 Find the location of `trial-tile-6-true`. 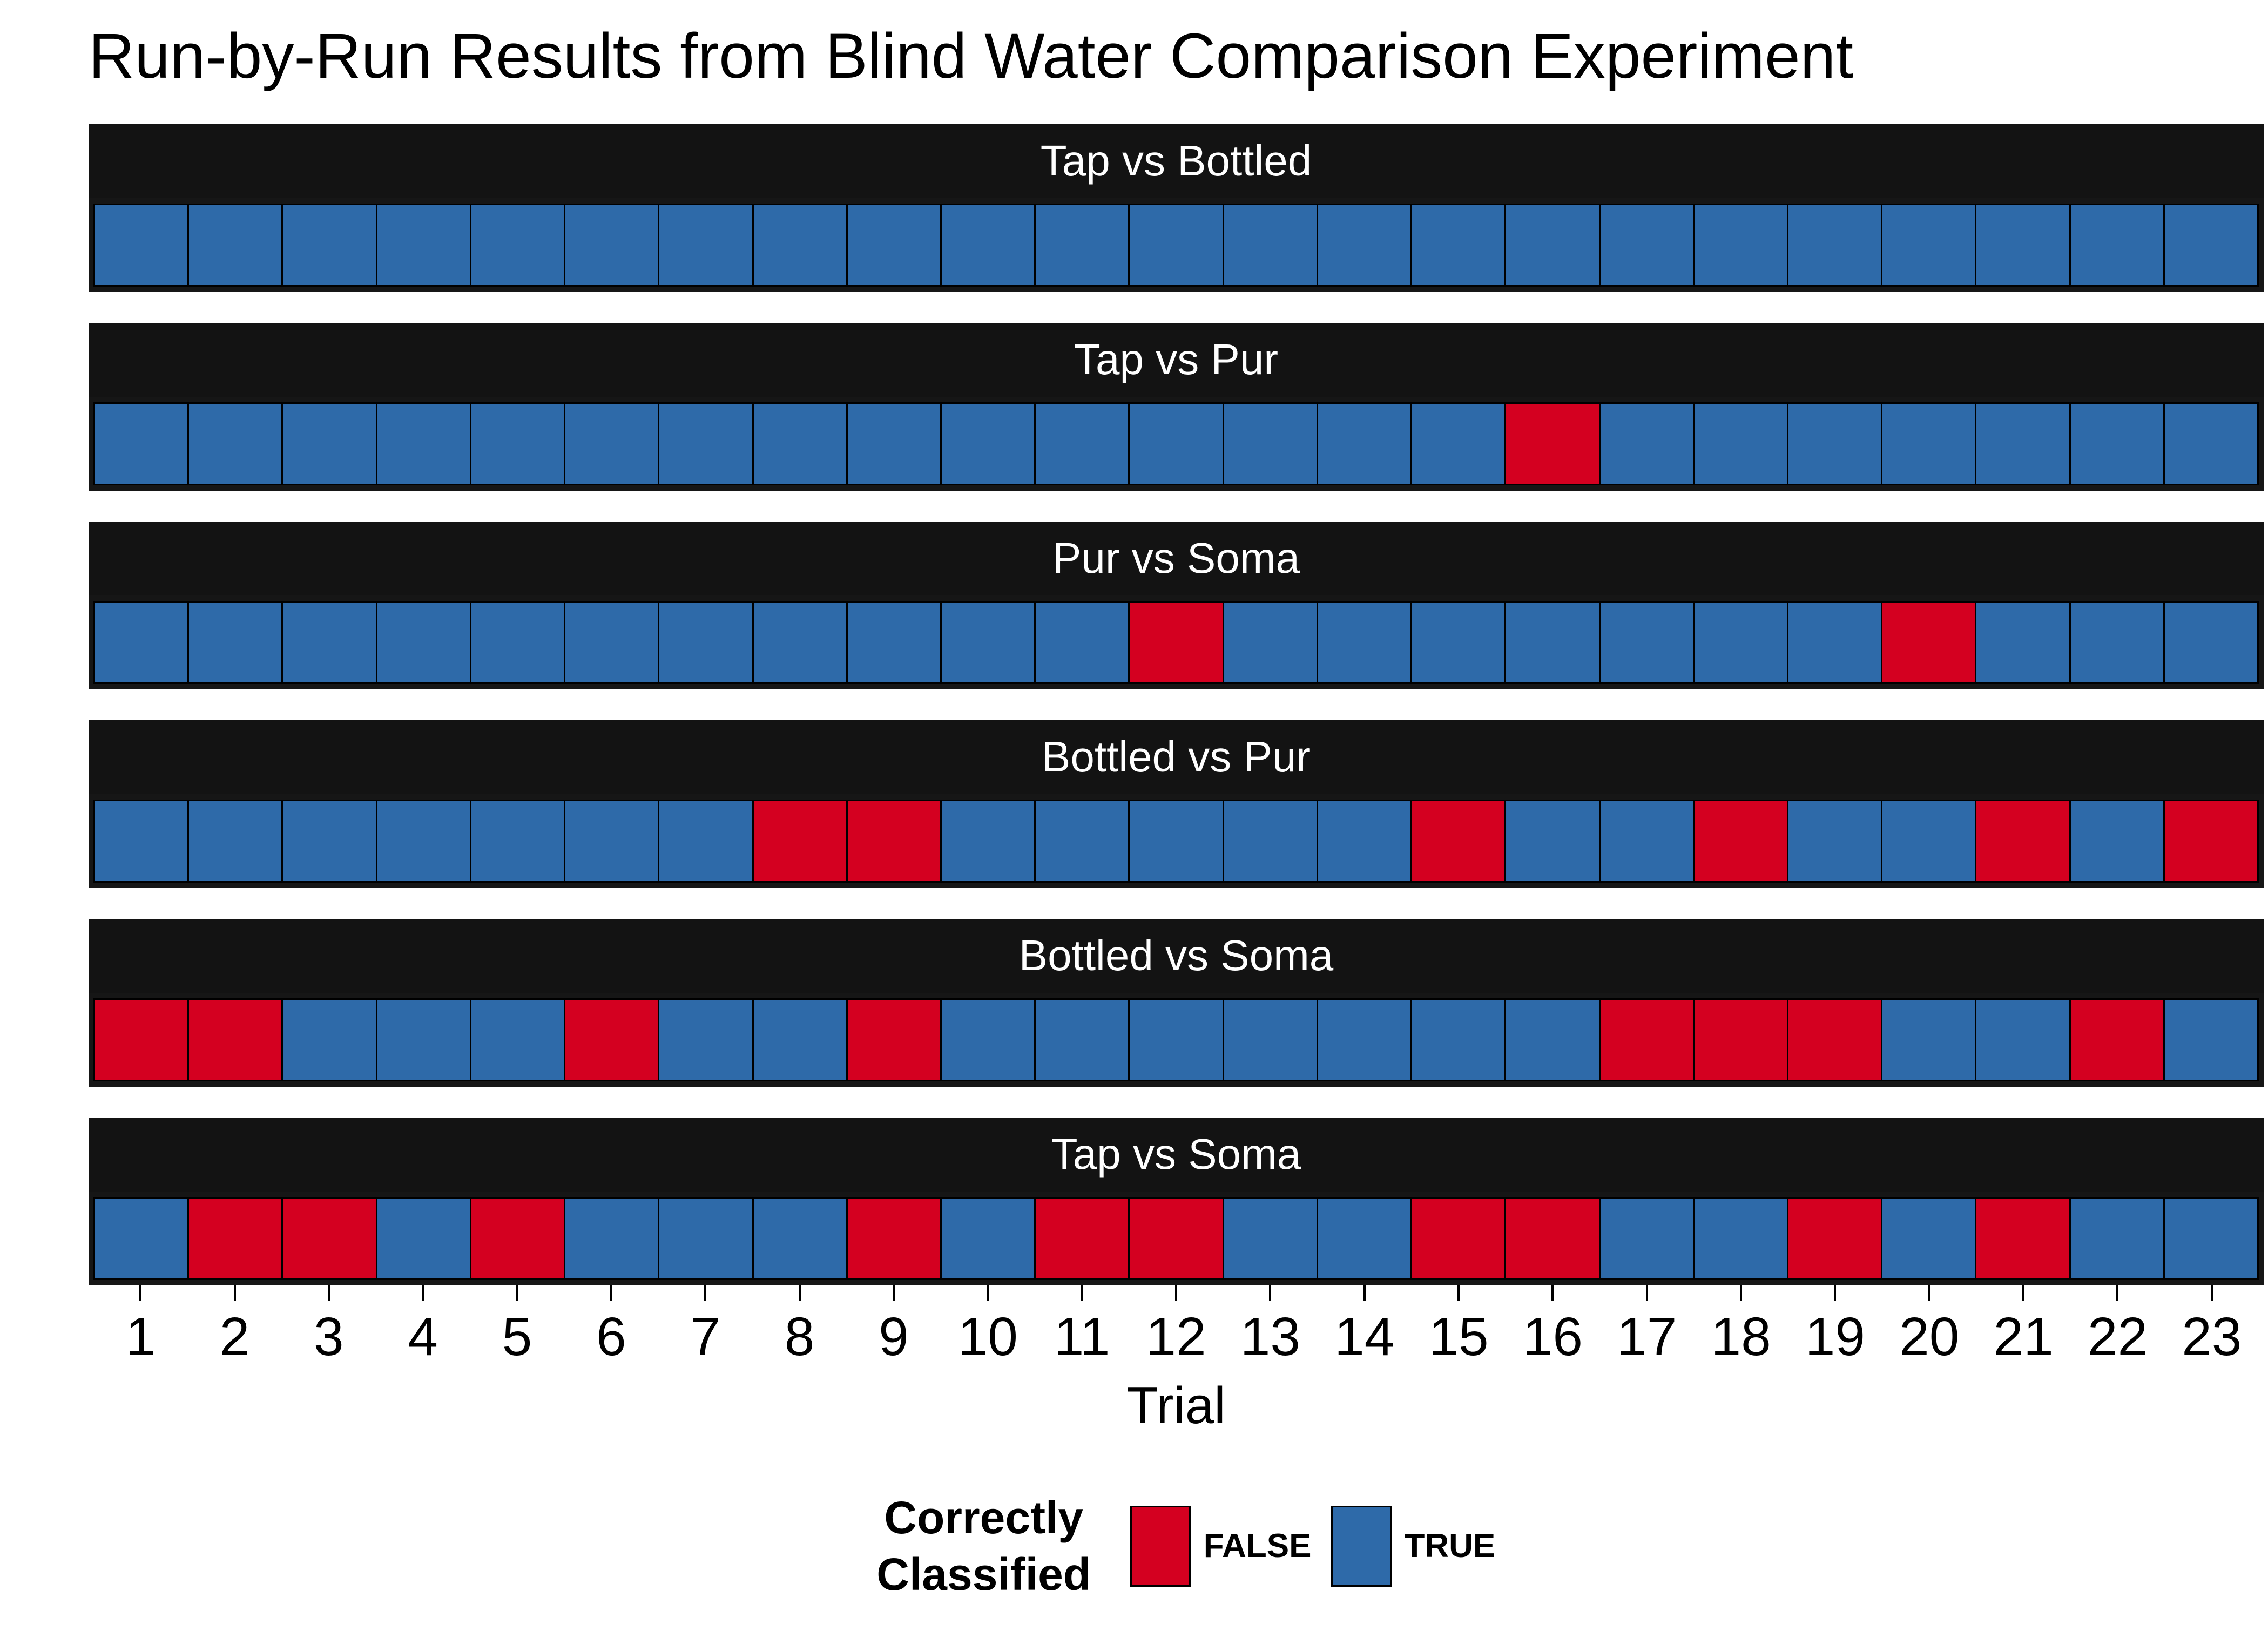

trial-tile-6-true is located at coordinates (612, 841).